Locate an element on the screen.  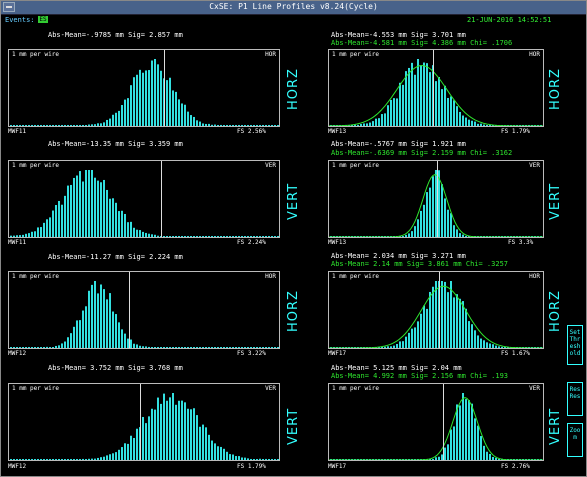
reset-button: Res Res is located at coordinates (575, 399).